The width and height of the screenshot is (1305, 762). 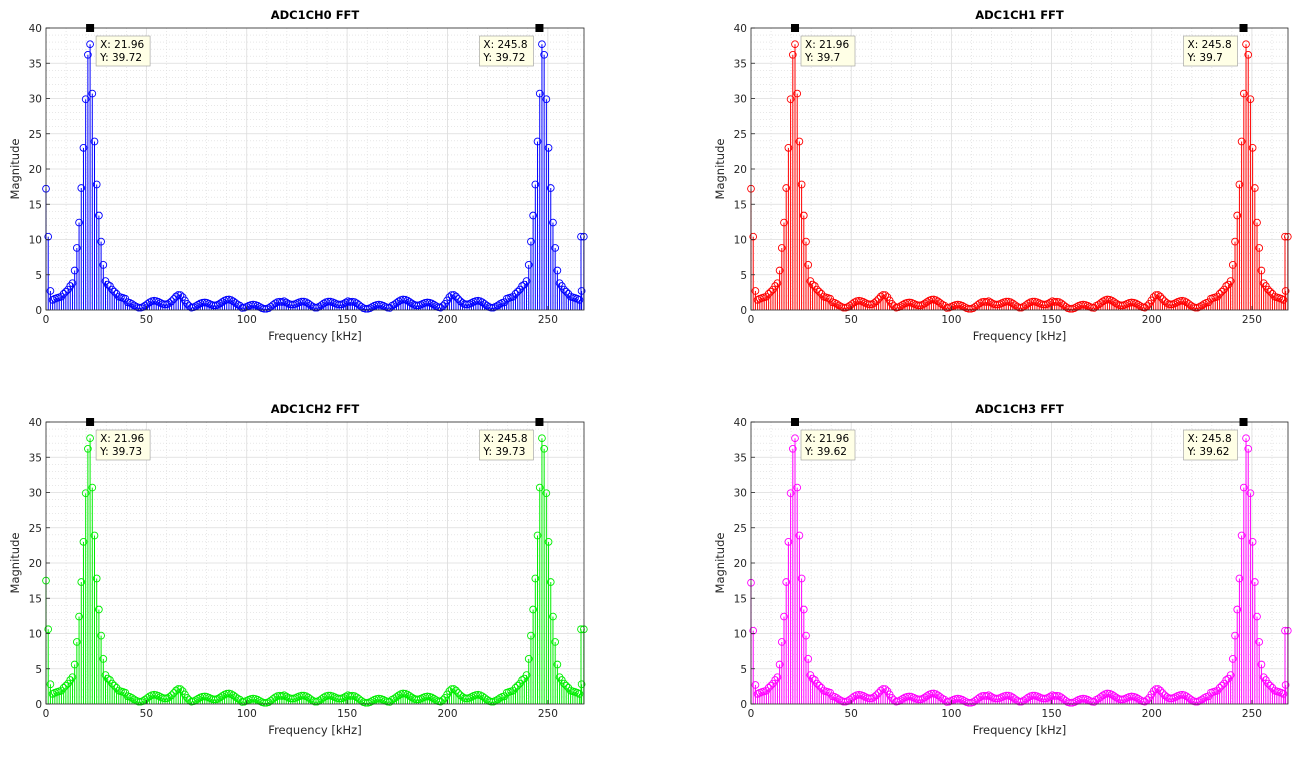 I want to click on data-tip: X: 245.8Y: 39.73, so click(x=511, y=439).